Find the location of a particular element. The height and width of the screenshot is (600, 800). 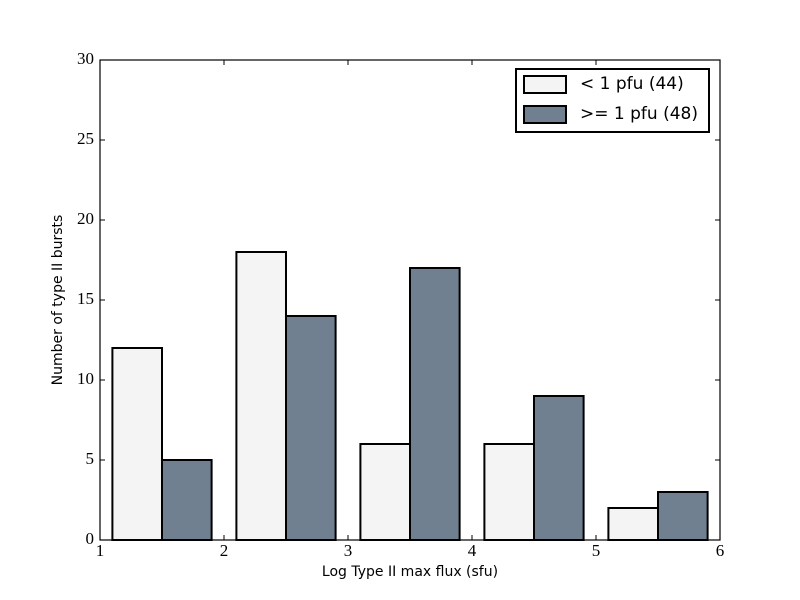

y-tick-label: 0 is located at coordinates (90, 538).